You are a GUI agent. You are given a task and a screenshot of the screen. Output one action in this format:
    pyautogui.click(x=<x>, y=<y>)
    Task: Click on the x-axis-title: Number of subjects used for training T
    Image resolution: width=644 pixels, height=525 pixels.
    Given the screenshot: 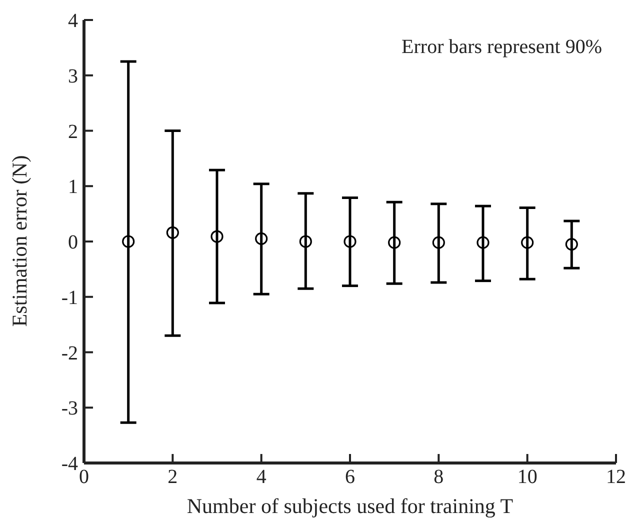 What is the action you would take?
    pyautogui.click(x=350, y=506)
    